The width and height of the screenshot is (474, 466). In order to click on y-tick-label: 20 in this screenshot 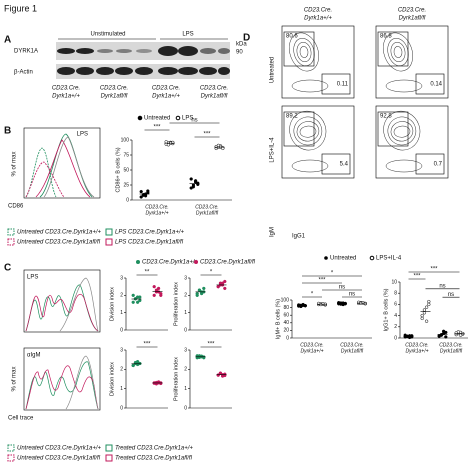, I will do `click(286, 331)`.